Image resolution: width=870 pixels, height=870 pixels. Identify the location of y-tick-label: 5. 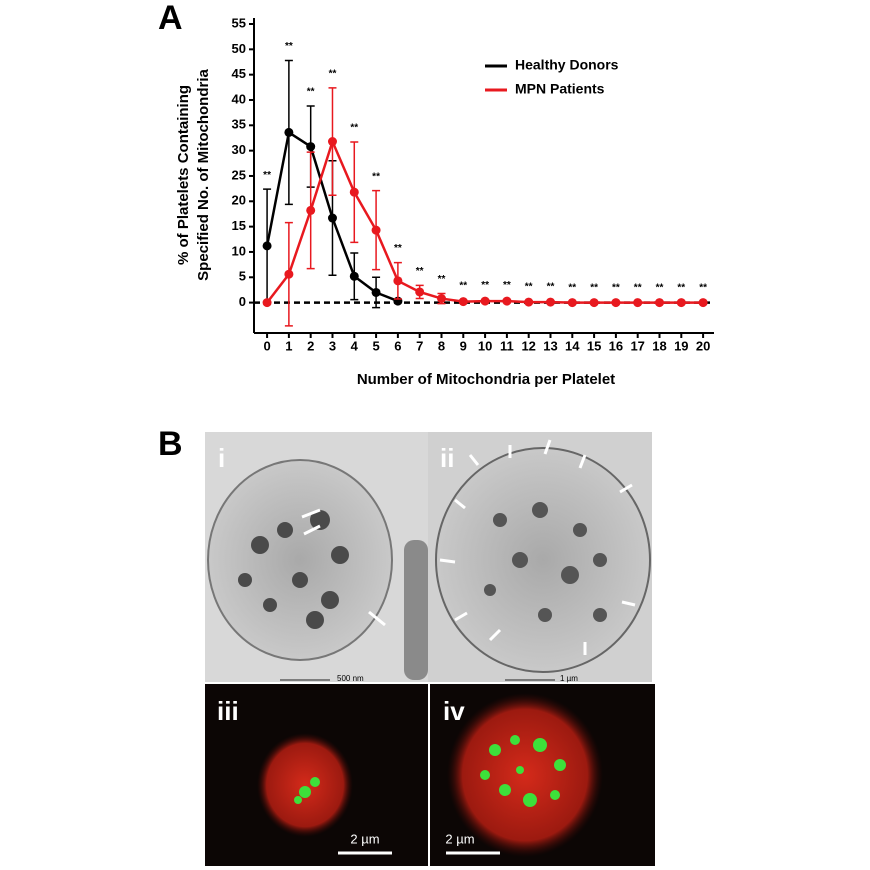
(242, 276).